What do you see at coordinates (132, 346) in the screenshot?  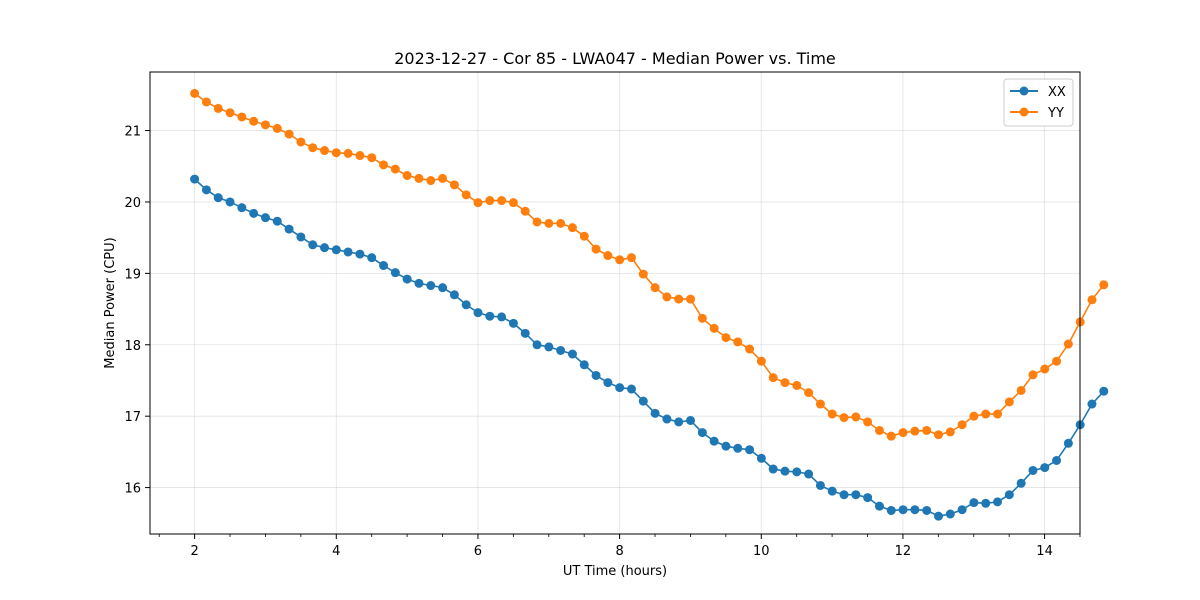 I see `y-tick-label: 18` at bounding box center [132, 346].